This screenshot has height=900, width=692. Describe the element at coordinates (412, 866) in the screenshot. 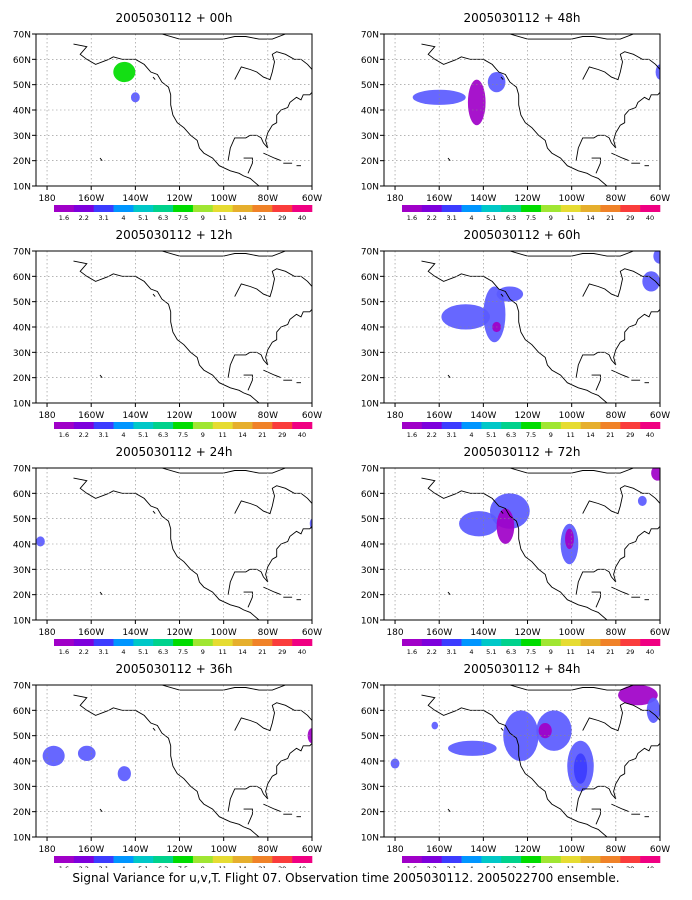

I see `colorbar-label: 1.6` at that location.